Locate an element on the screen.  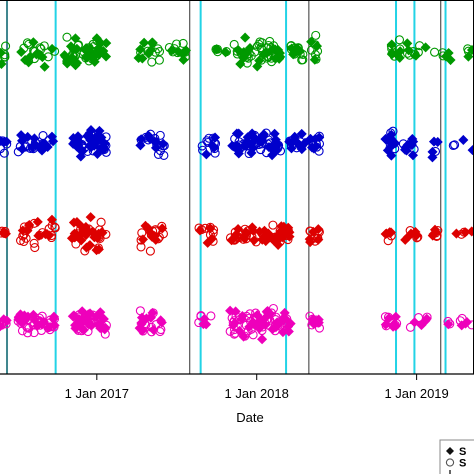
legend-marker-filled-diamond is located at coordinates (450, 451).